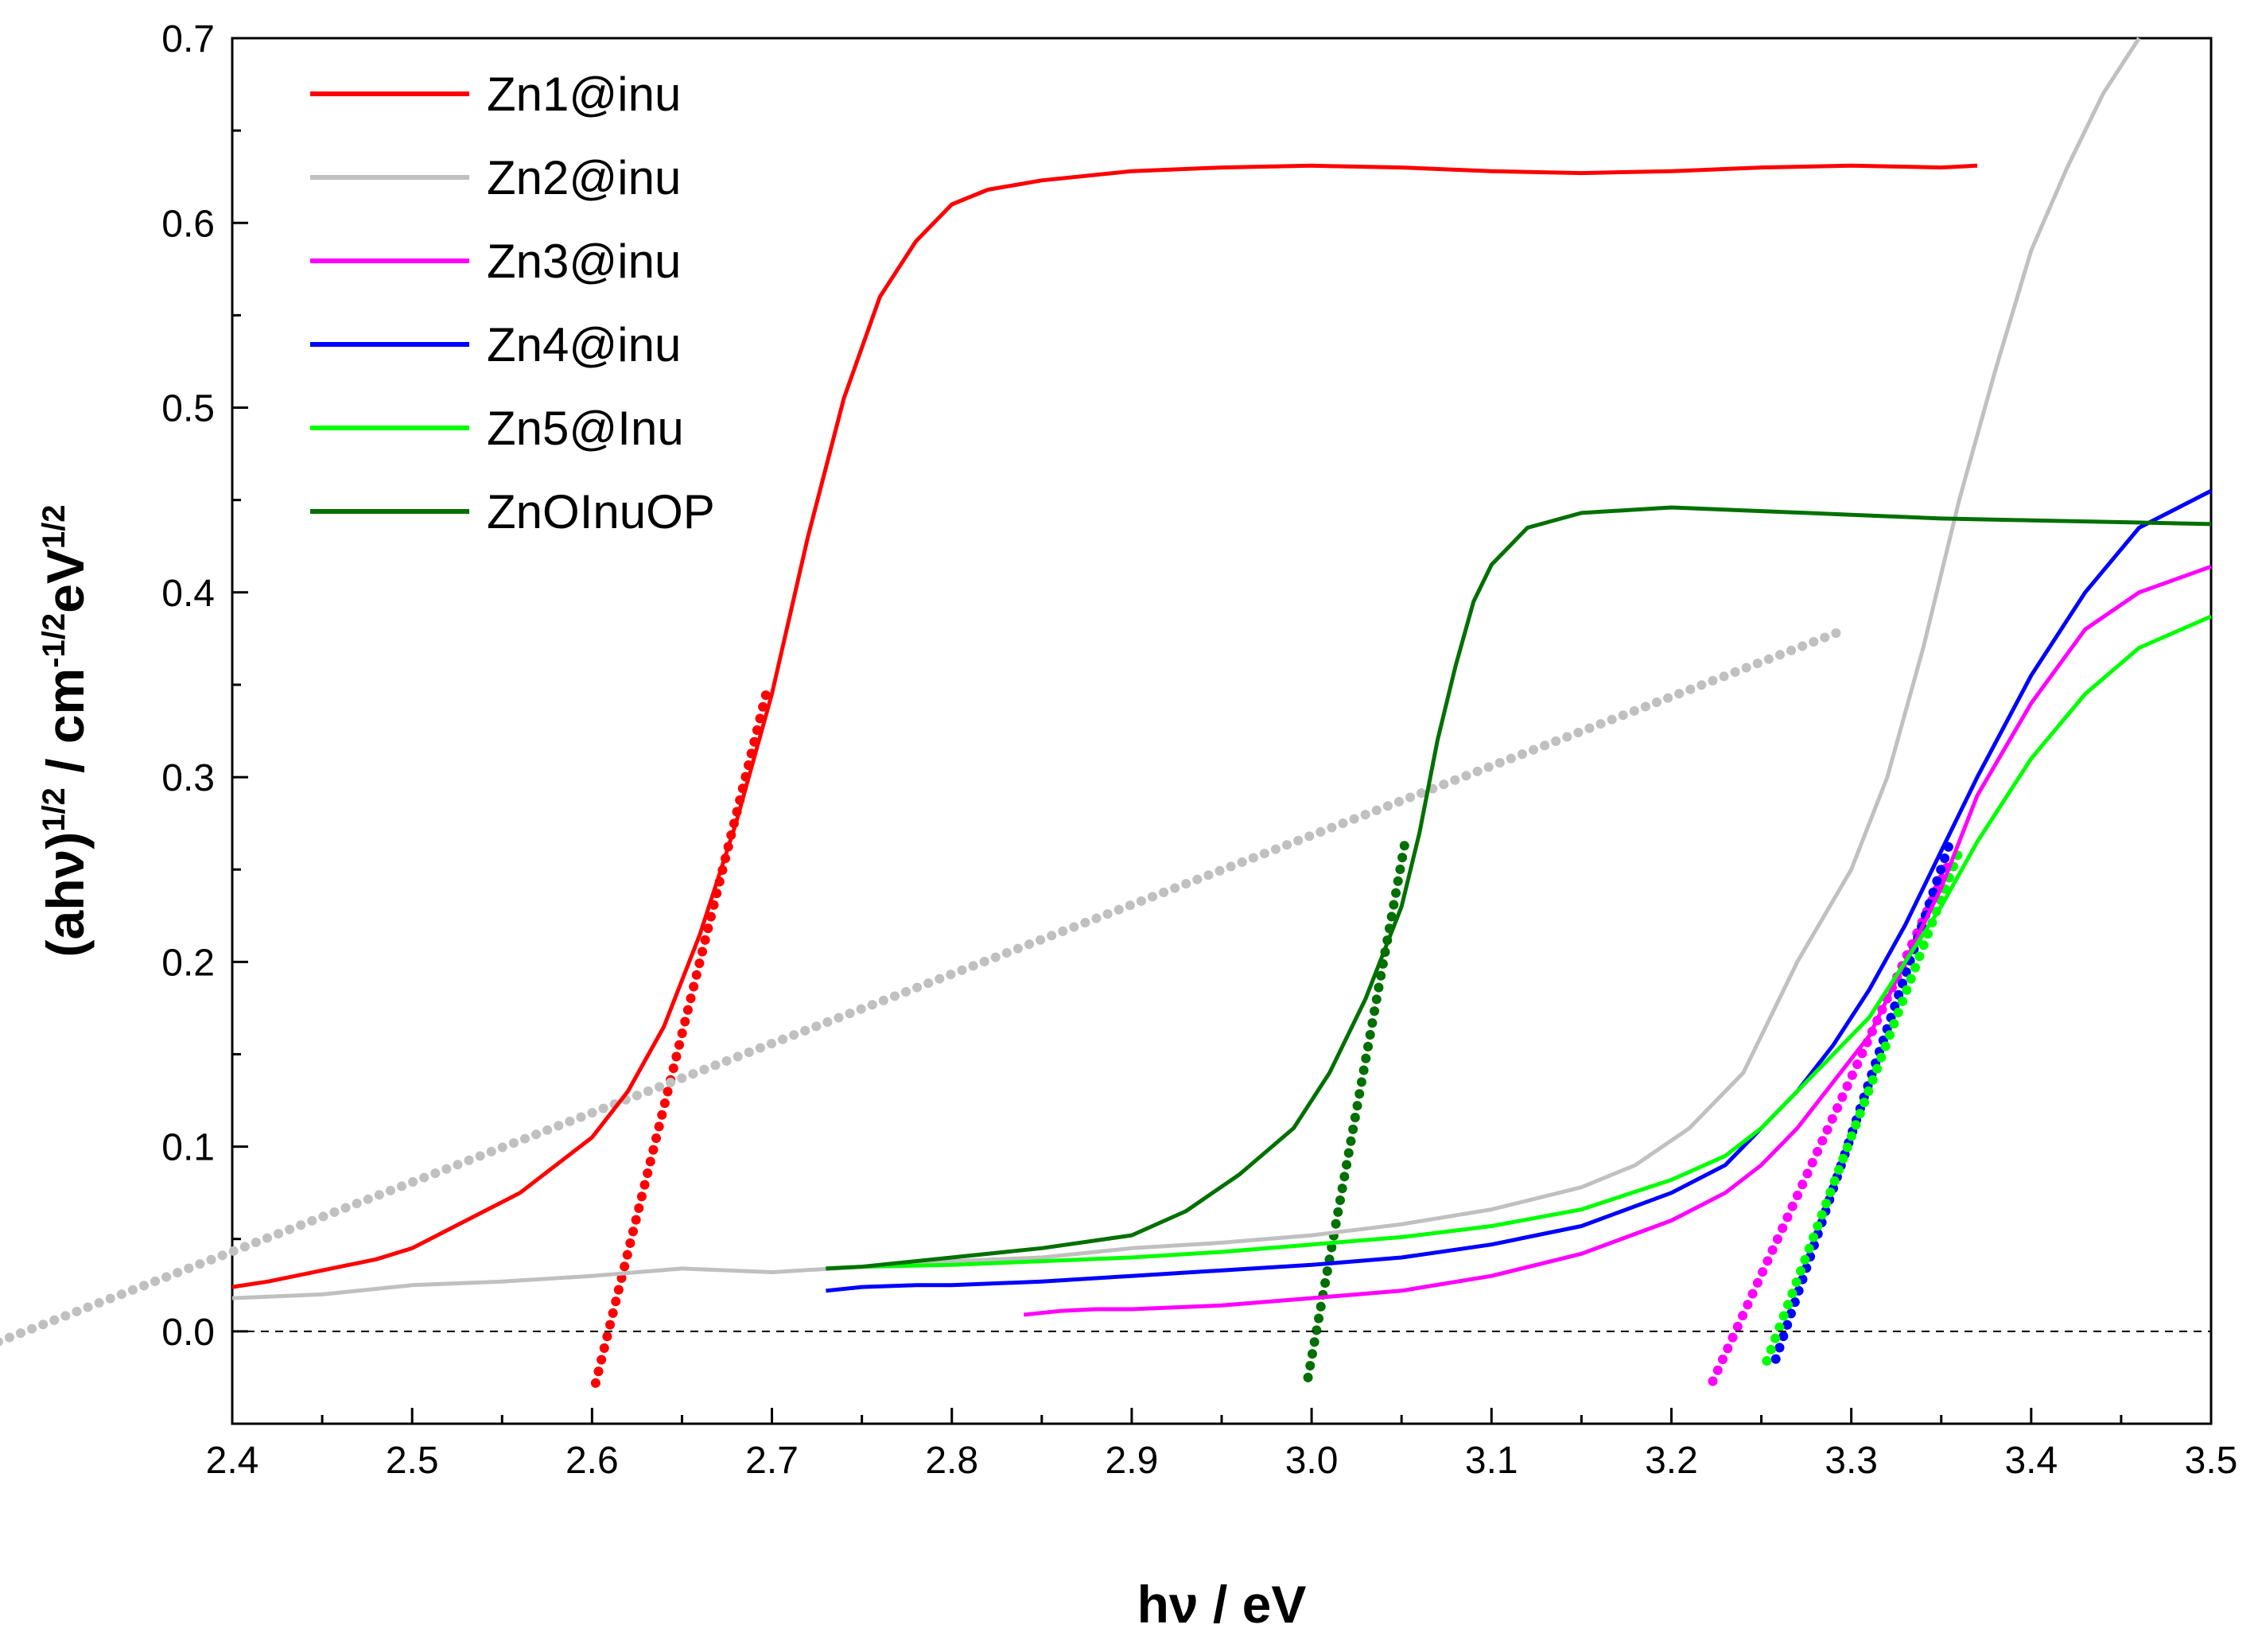 The width and height of the screenshot is (2258, 1652). What do you see at coordinates (585, 429) in the screenshot?
I see `legend-label: Zn5@Inu` at bounding box center [585, 429].